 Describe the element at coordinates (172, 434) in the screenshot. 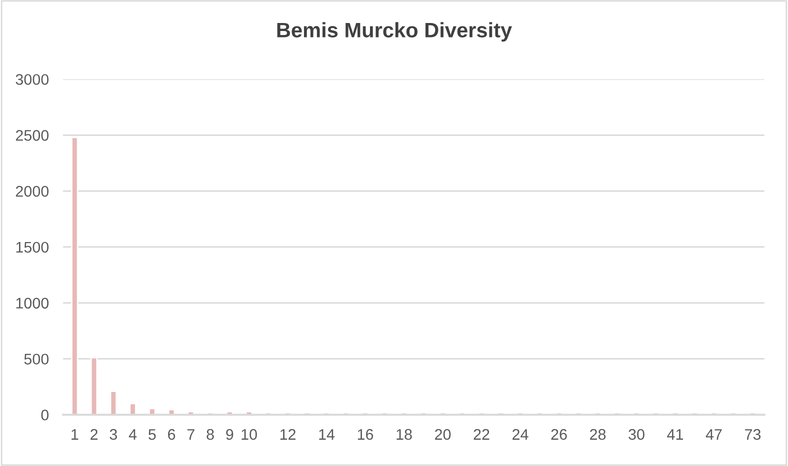

I see `x-tick-label: 6` at that location.